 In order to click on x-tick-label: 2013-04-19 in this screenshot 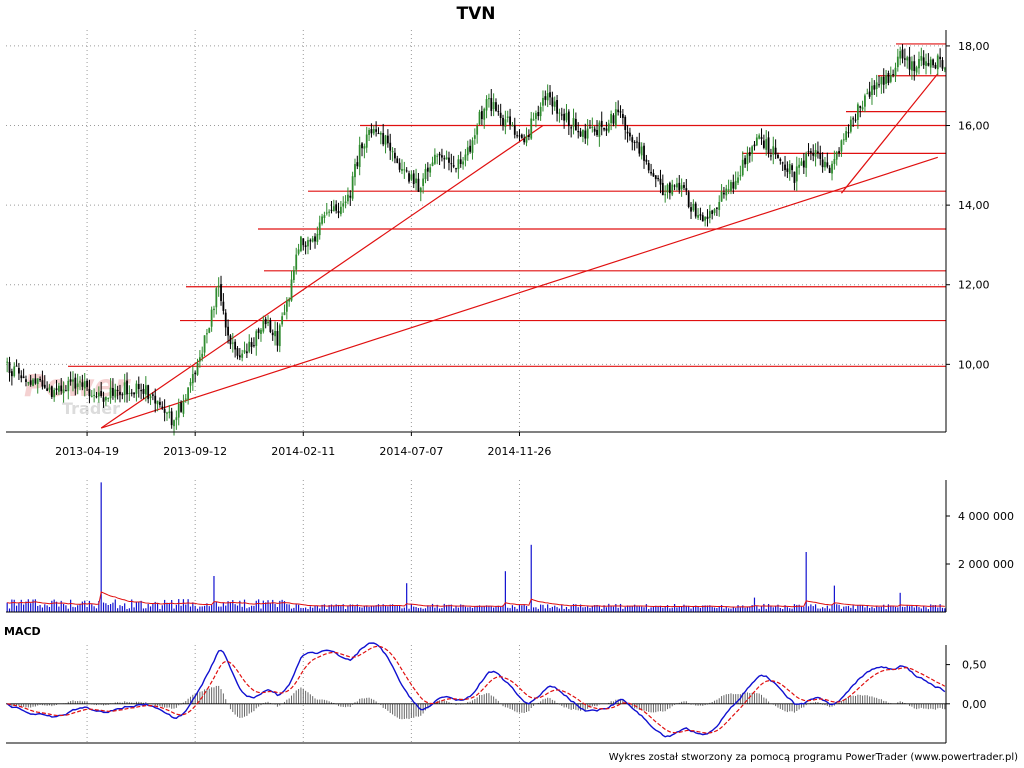, I will do `click(87, 451)`.